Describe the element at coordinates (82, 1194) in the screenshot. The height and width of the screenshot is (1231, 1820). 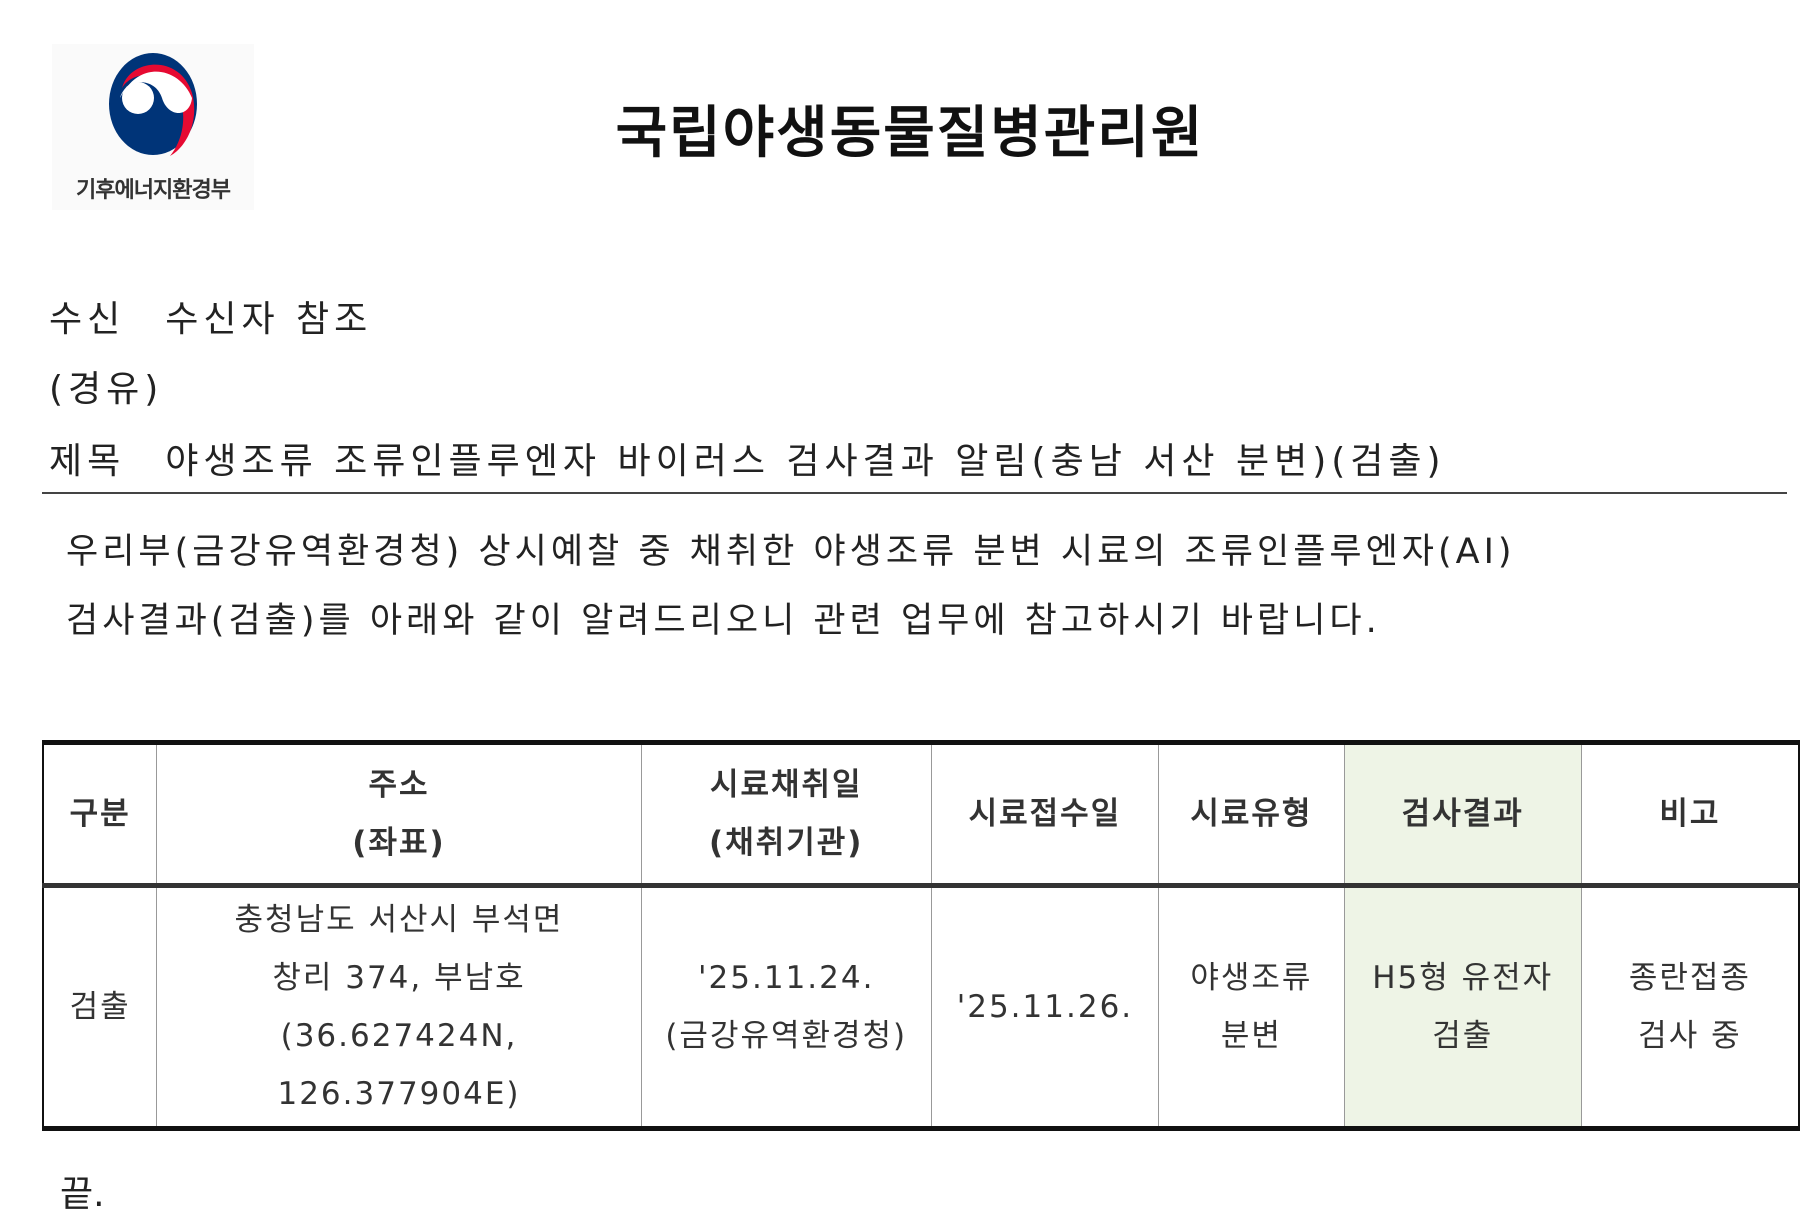
I see `end-mark: 끝.` at that location.